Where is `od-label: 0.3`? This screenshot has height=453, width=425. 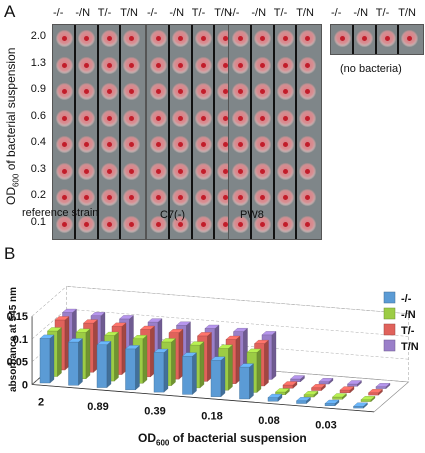 od-label: 0.3 is located at coordinates (38, 168).